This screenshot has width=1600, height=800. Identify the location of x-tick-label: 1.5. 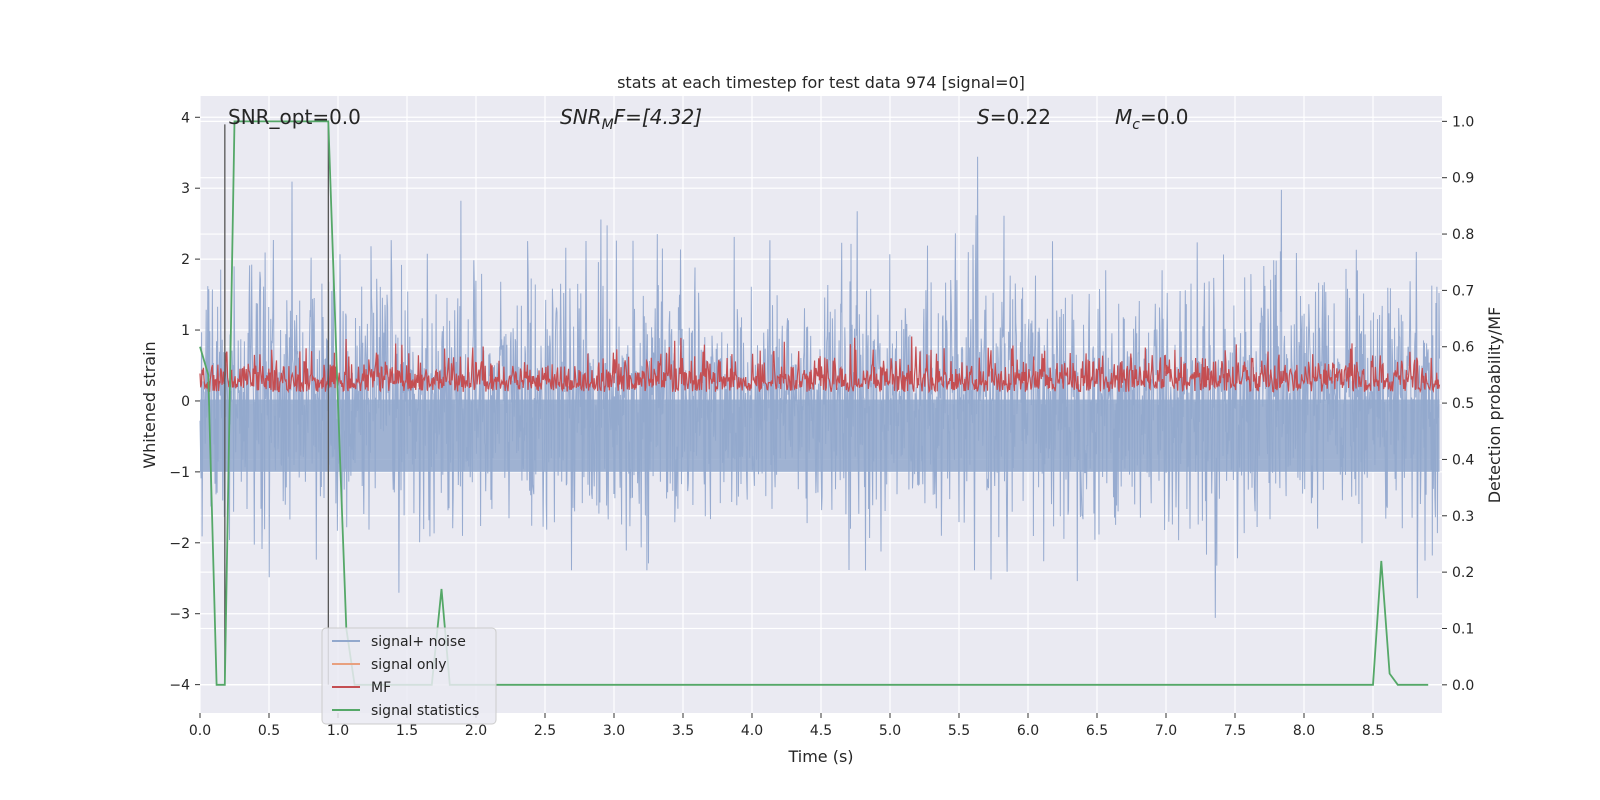
(407, 731).